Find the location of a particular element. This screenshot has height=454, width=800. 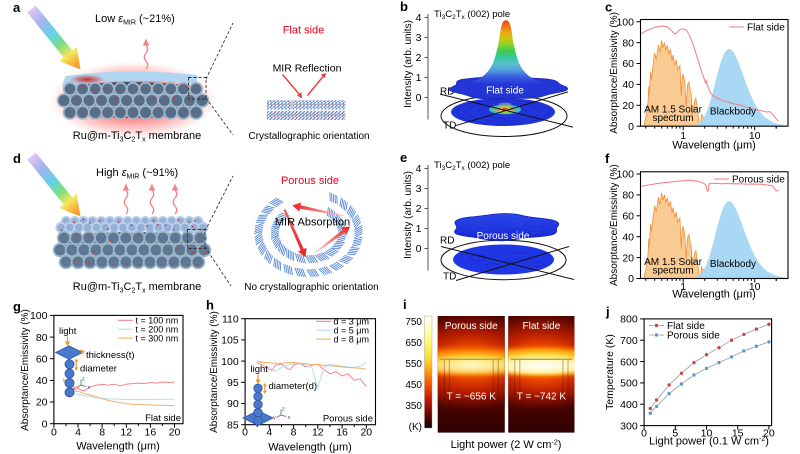

svg-text: High εMIR (~91%) is located at coordinates (137, 174).